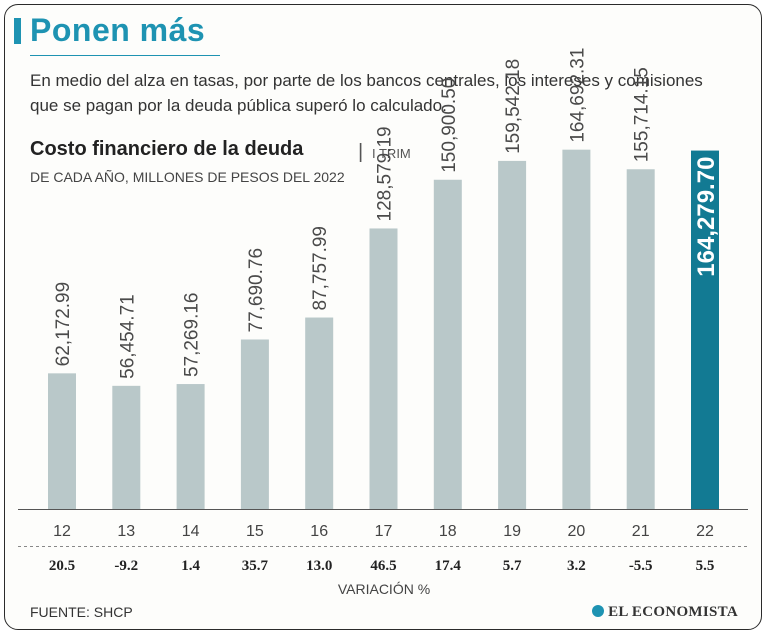 This screenshot has height=636, width=768. Describe the element at coordinates (255, 566) in the screenshot. I see `variation-value-15: 35.7` at that location.